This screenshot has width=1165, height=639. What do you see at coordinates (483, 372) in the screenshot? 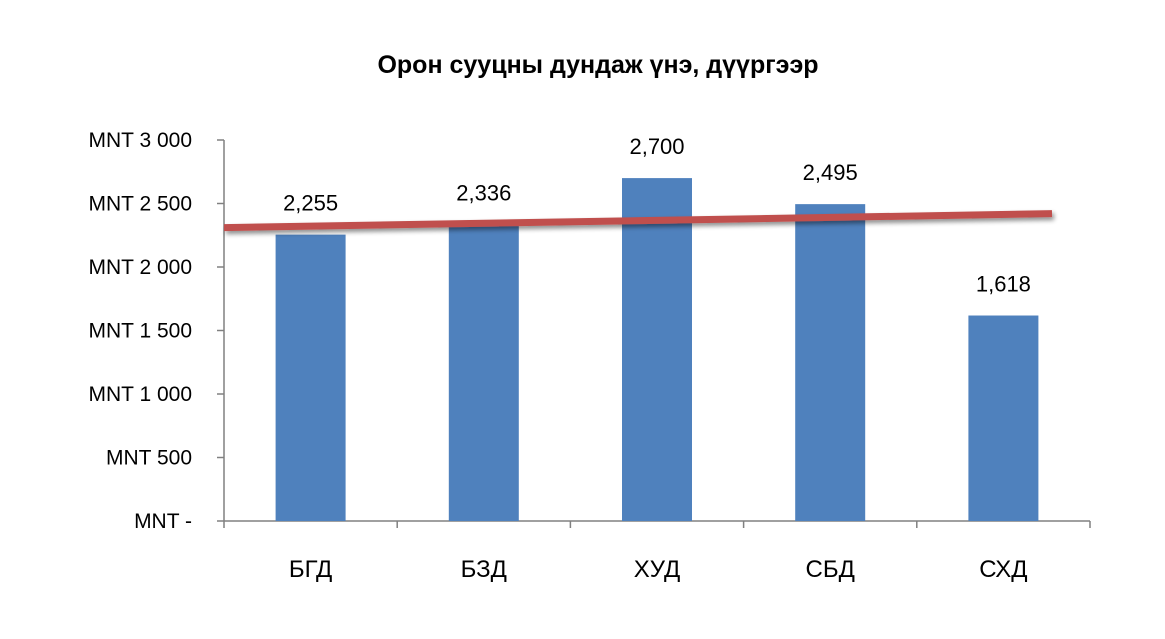
I see `bar-бзд` at bounding box center [483, 372].